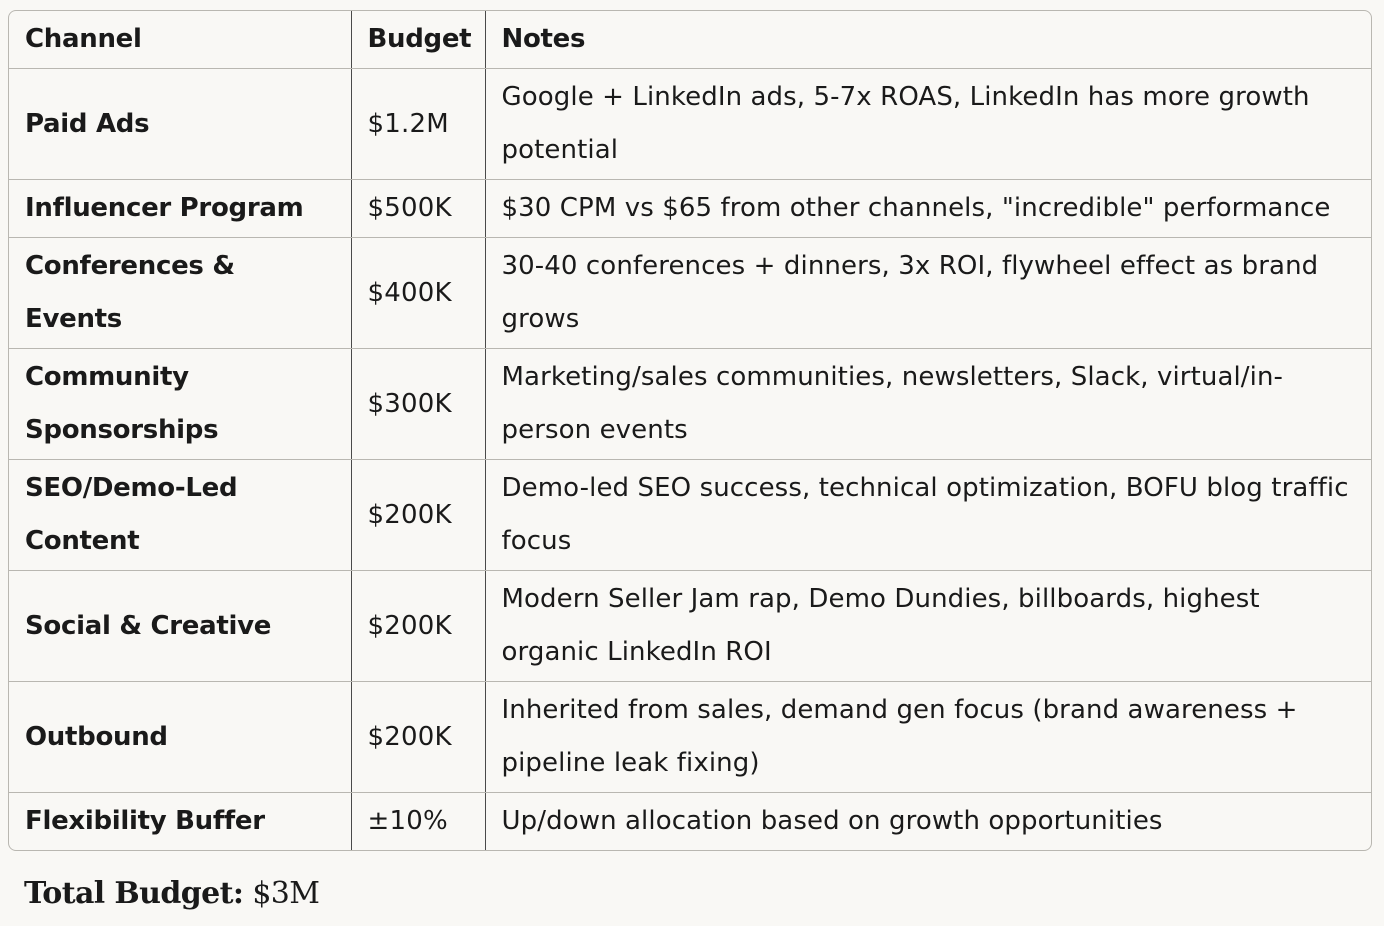 The height and width of the screenshot is (926, 1384). Describe the element at coordinates (418, 124) in the screenshot. I see `budget-cell: $1.2M` at that location.